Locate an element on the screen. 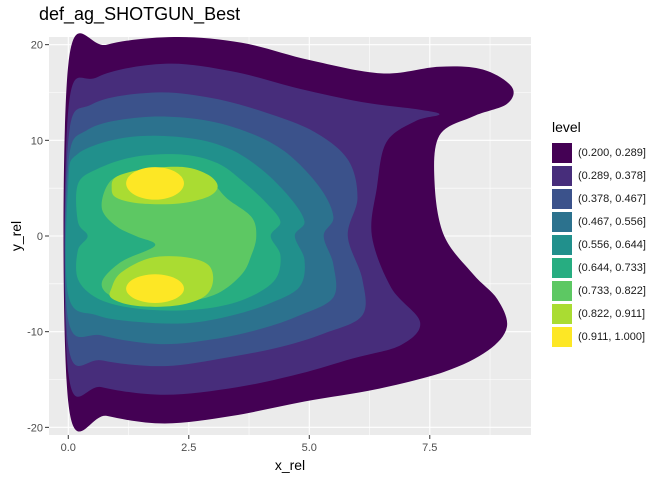 This screenshot has width=672, height=480. legend-label: (0.467, 0.556] is located at coordinates (612, 221).